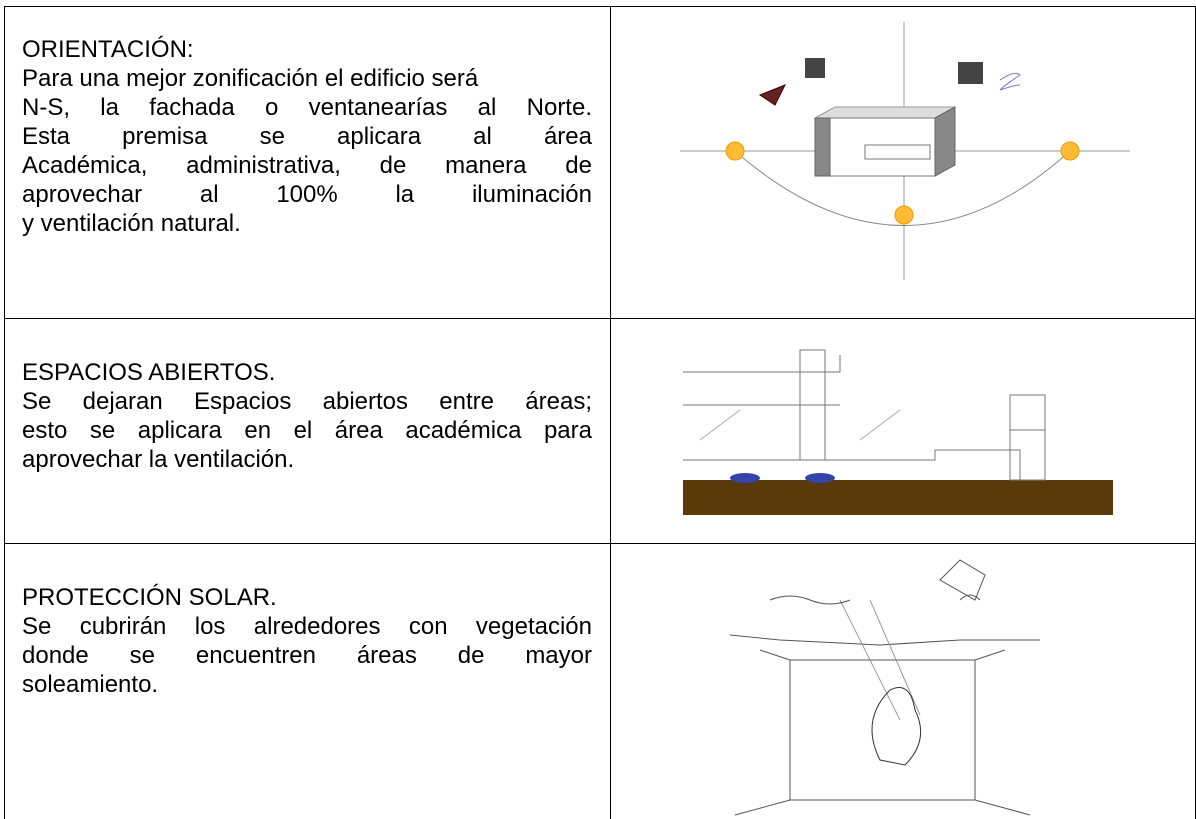 This screenshot has width=1196, height=819. I want to click on orientation-diagram, so click(905, 151).